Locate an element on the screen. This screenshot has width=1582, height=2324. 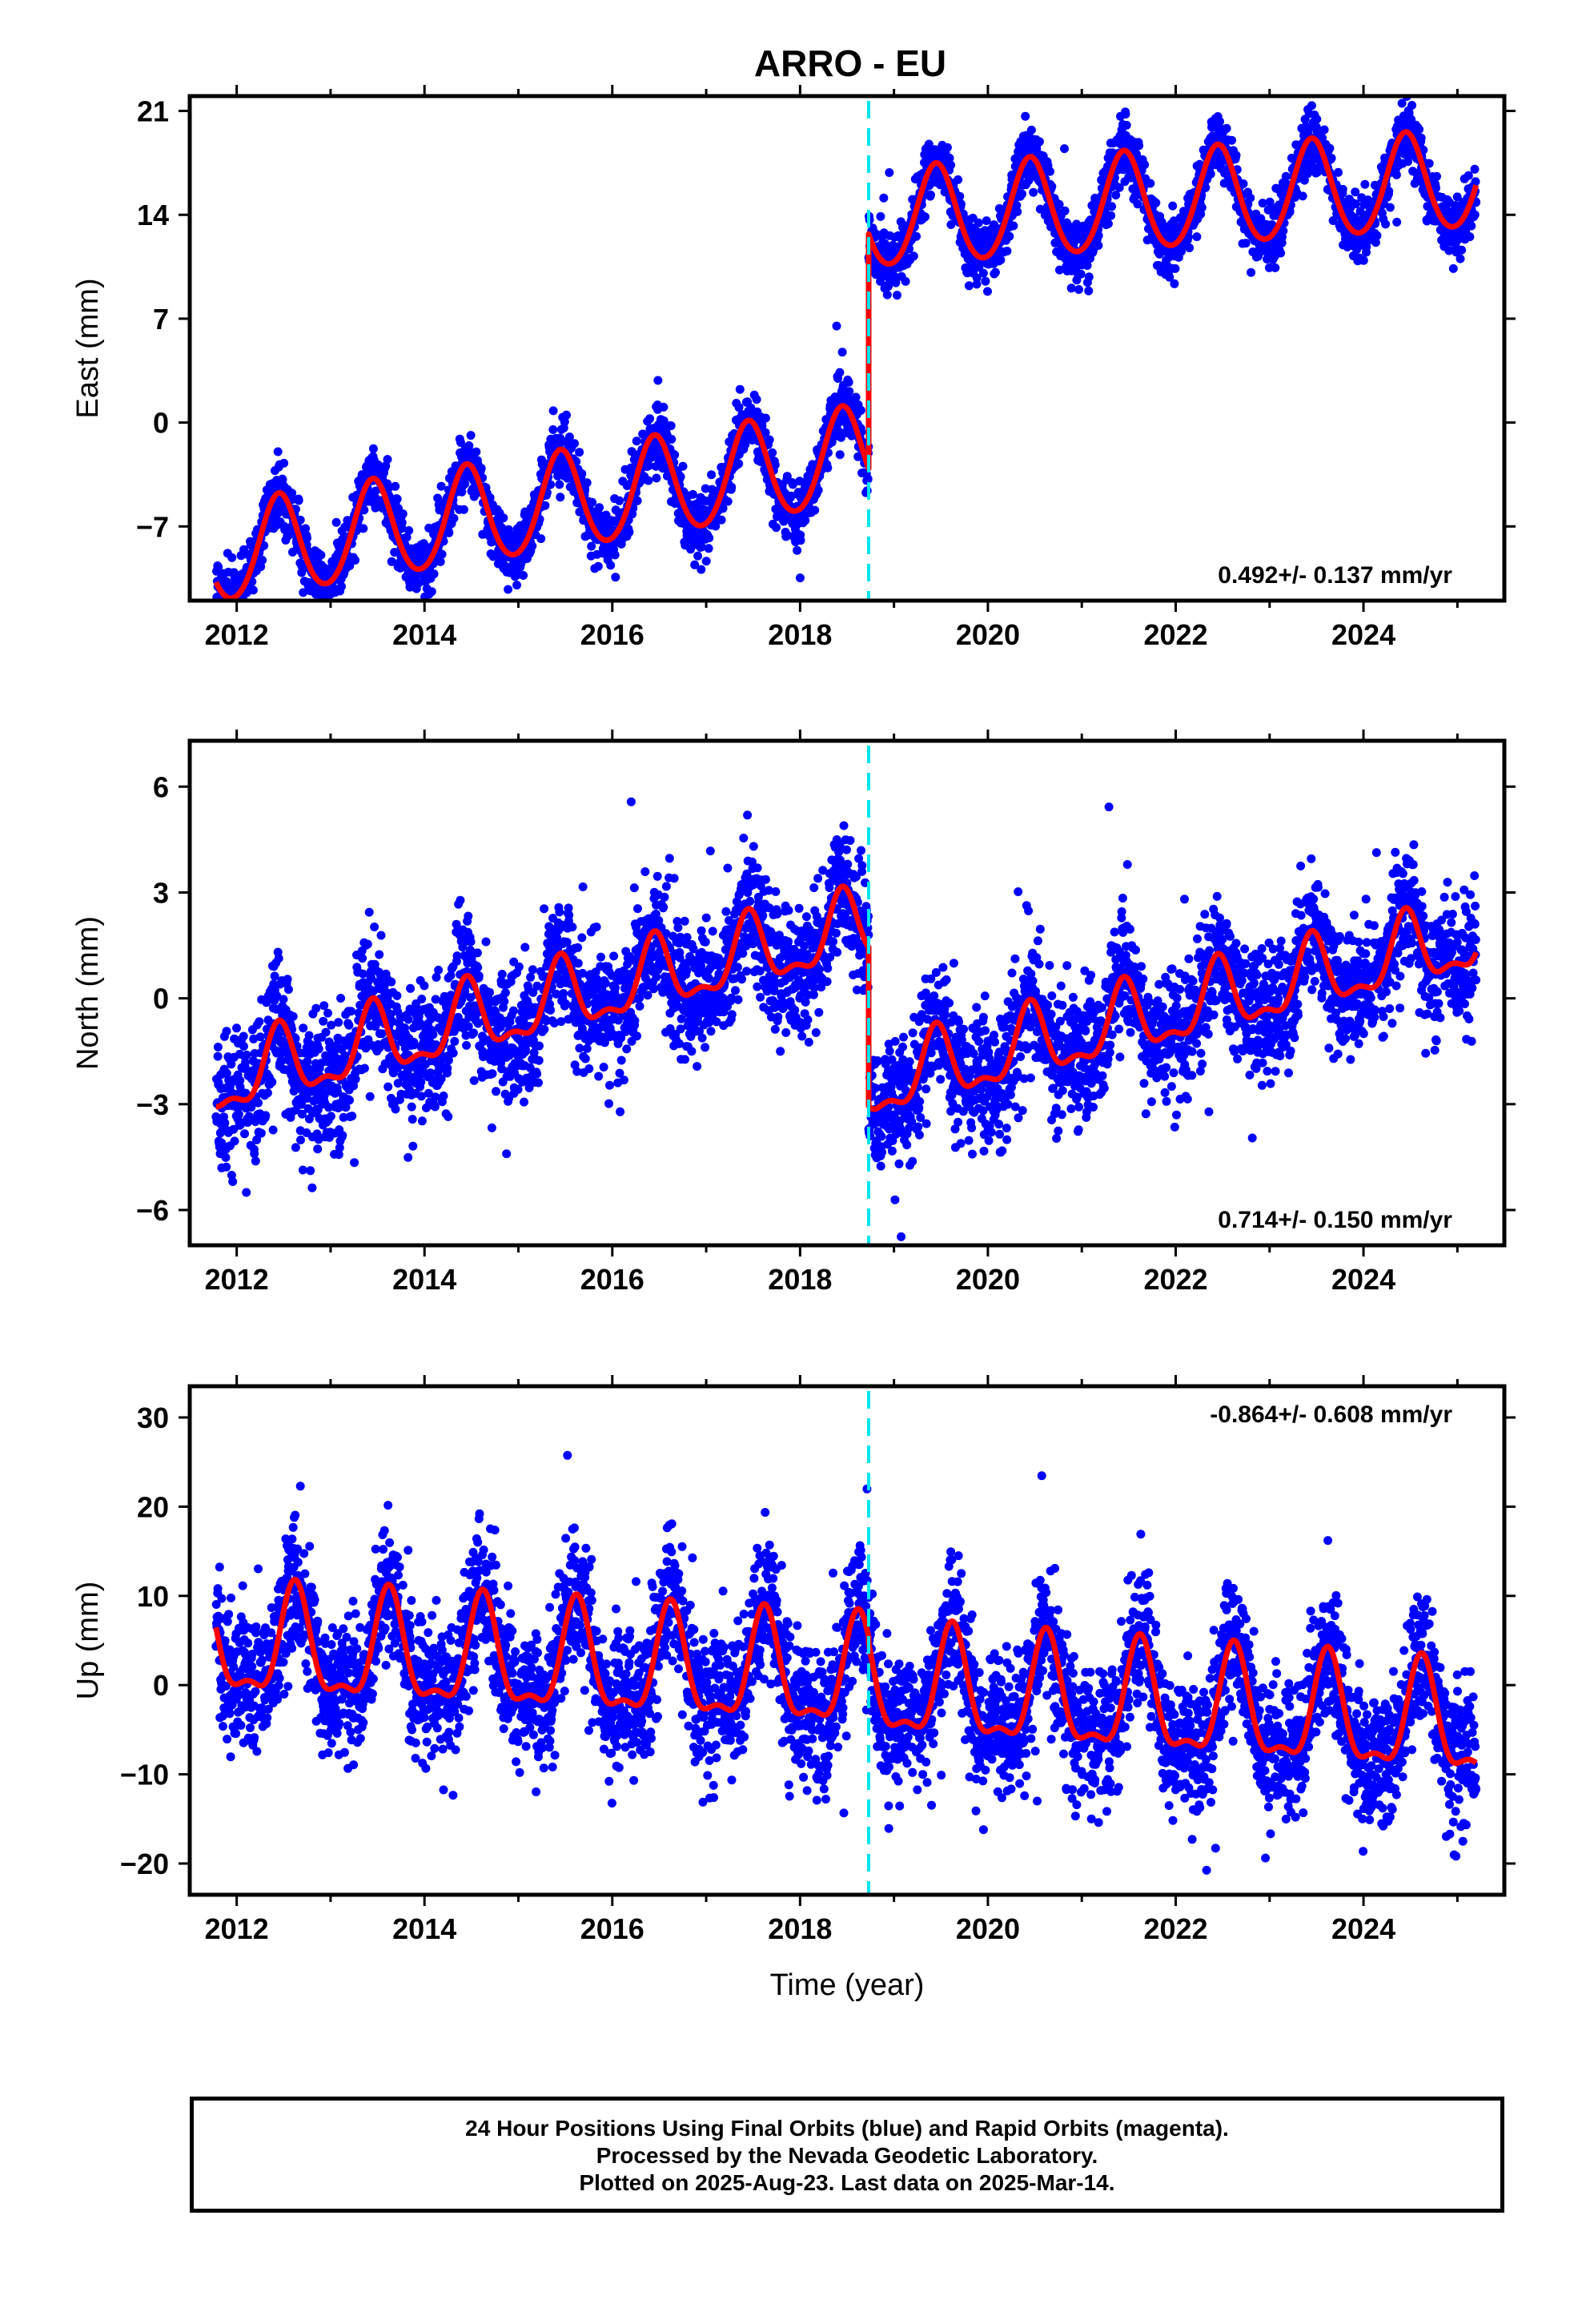
east-y-tick-label: 21 is located at coordinates (153, 111).